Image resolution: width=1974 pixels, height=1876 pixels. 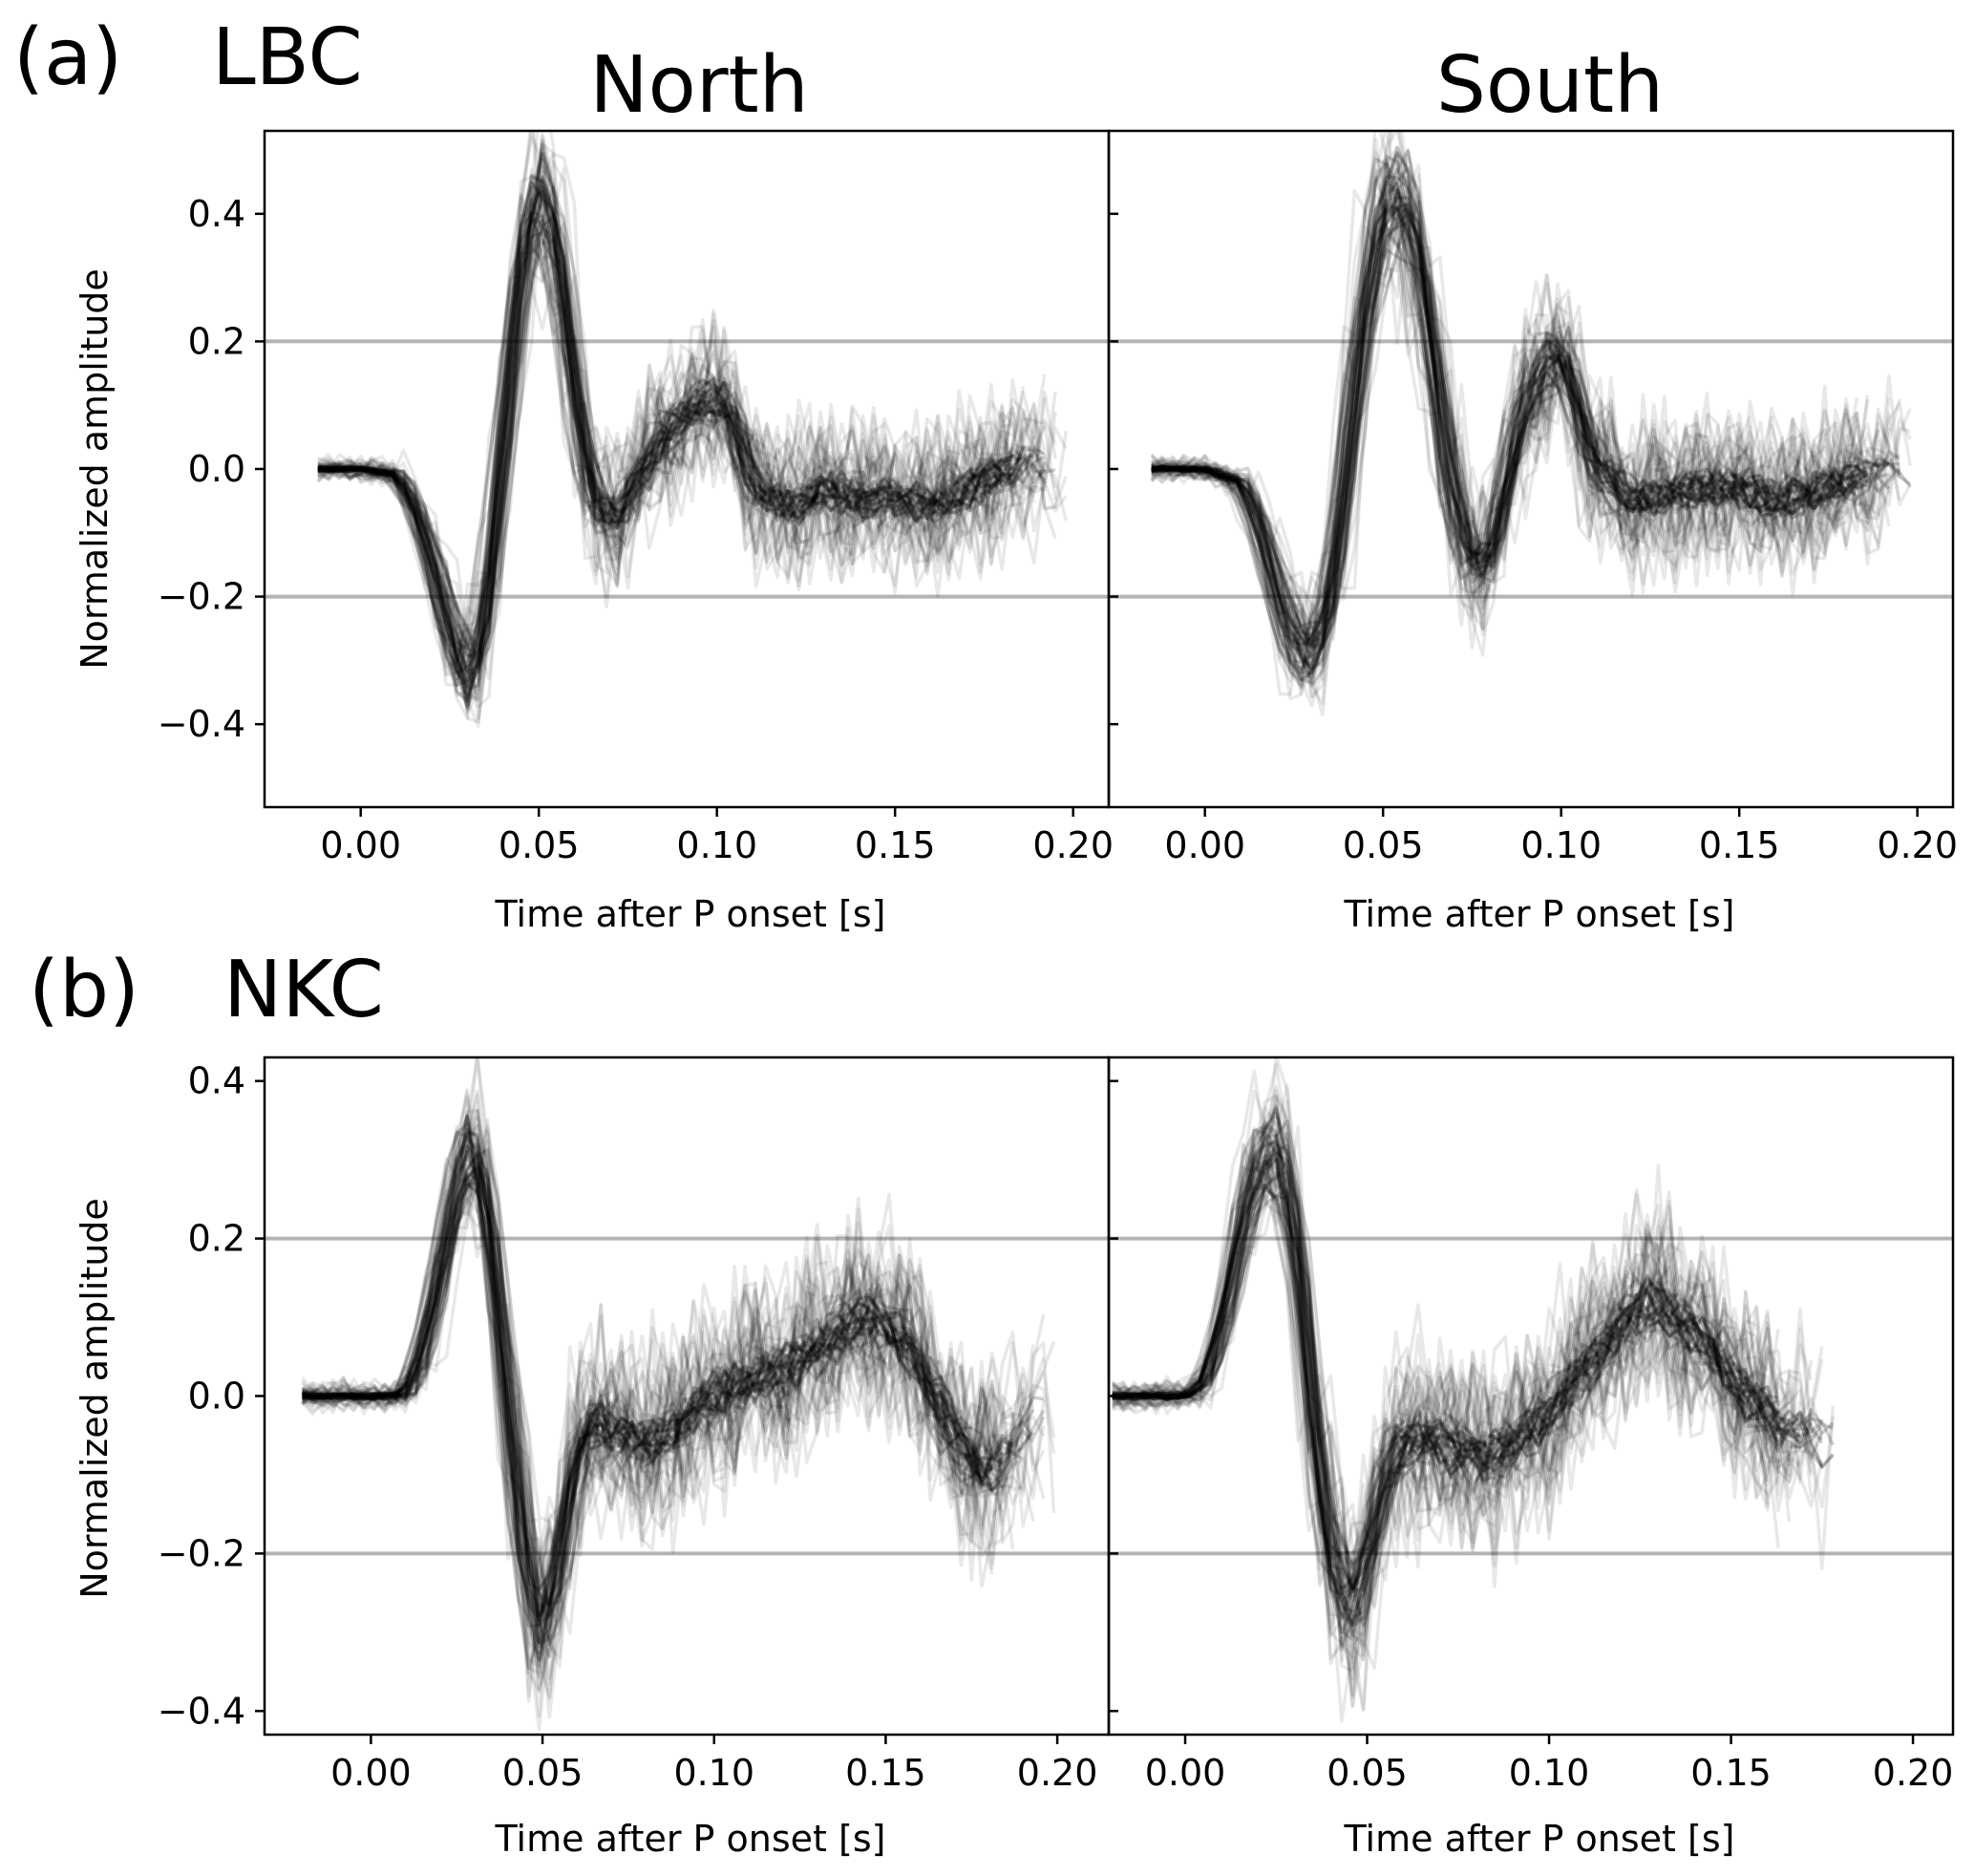 I want to click on xtick-label-nkc-south-3: 0.15, so click(x=1731, y=1773).